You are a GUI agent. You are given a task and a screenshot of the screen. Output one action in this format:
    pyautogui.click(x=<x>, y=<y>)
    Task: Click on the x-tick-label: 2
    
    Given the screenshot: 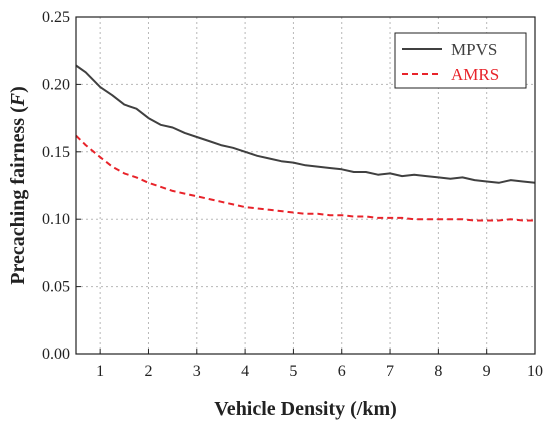 What is the action you would take?
    pyautogui.click(x=148, y=371)
    